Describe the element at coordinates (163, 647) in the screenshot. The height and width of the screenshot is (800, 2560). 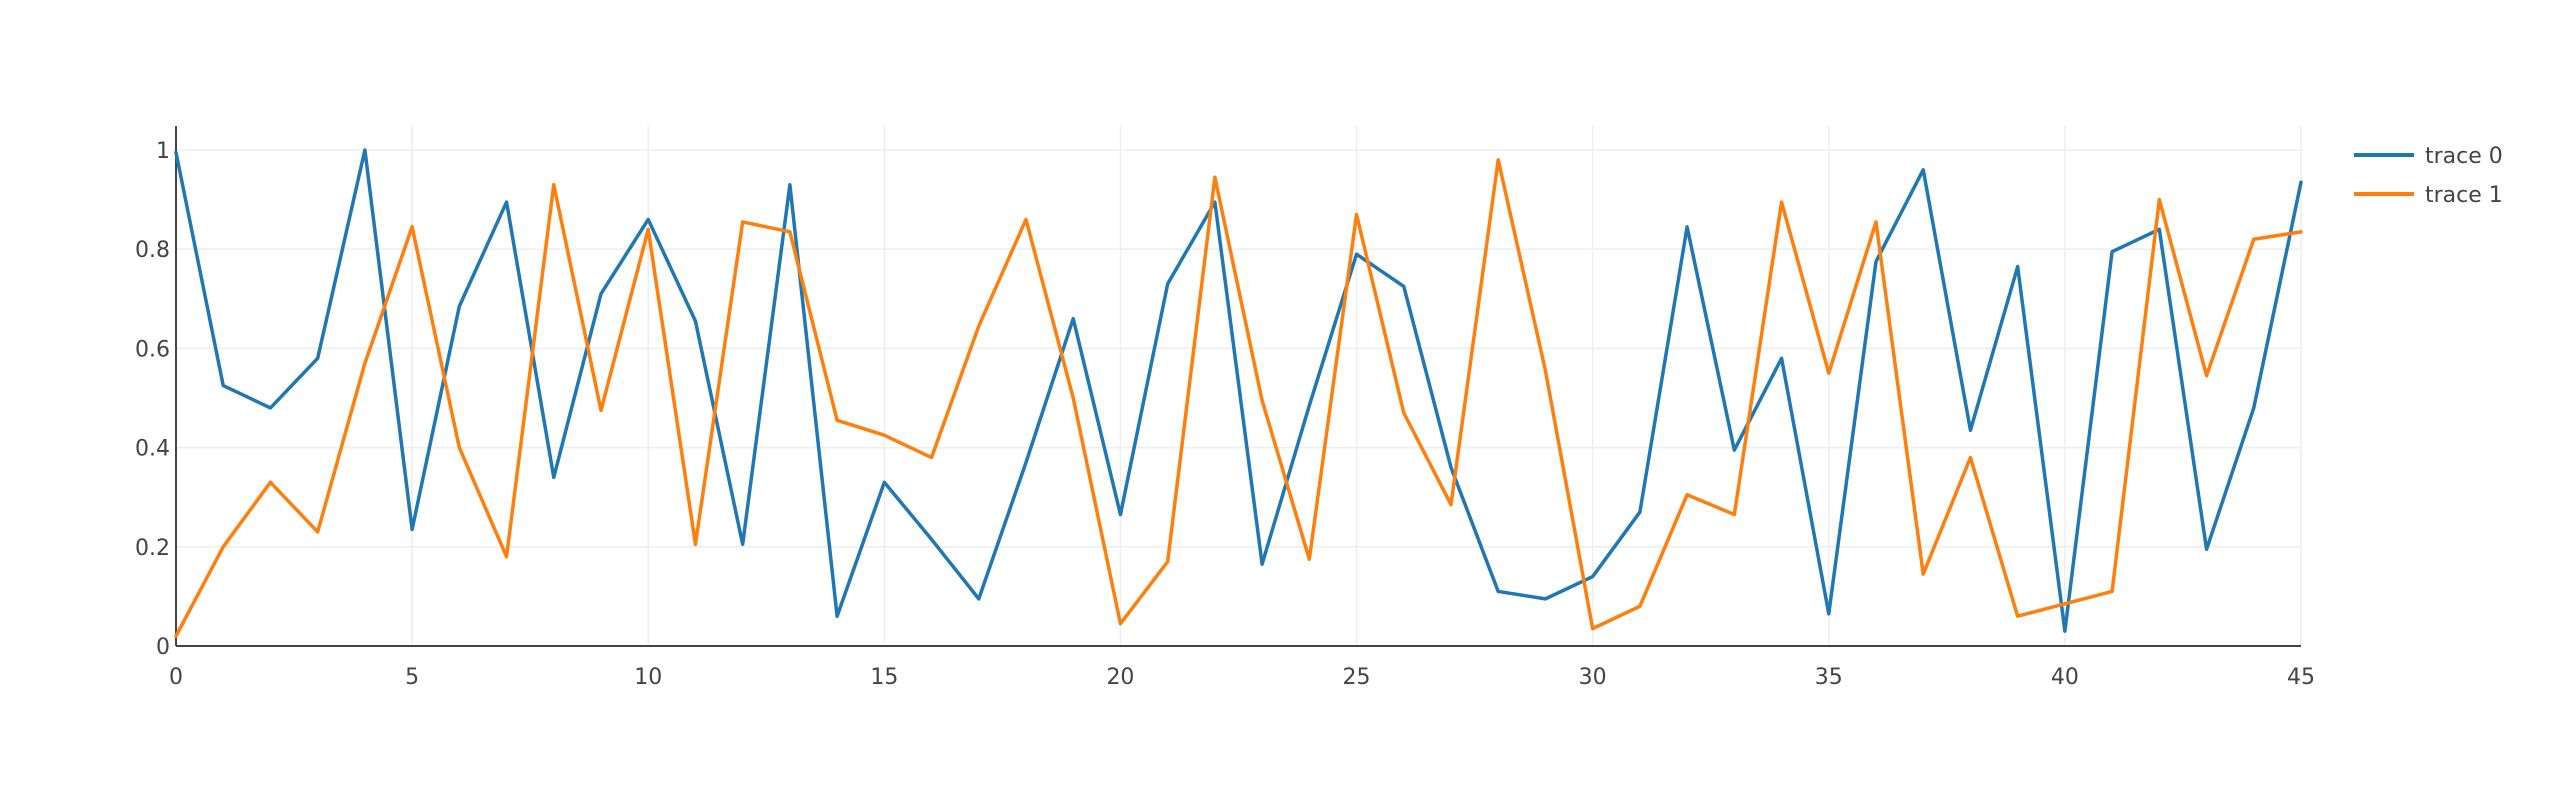
I see `y-tick-label: 0` at that location.